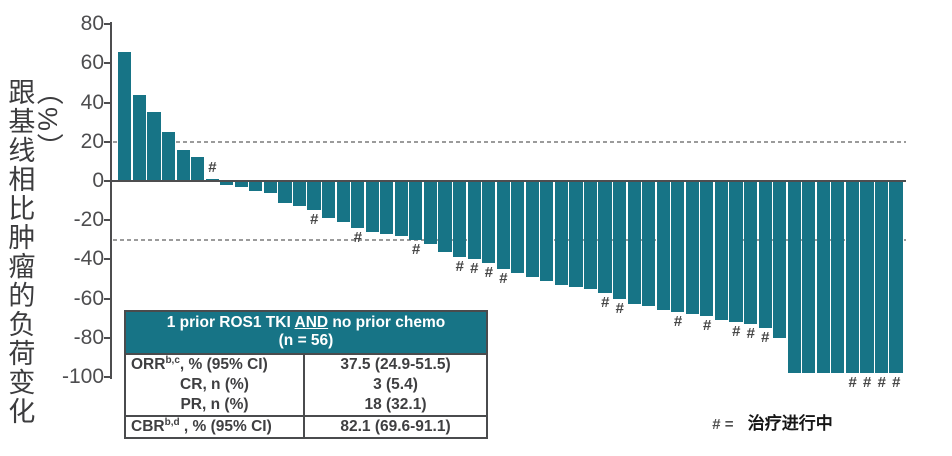 The height and width of the screenshot is (456, 952). I want to click on x-axis-line, so click(508, 181).